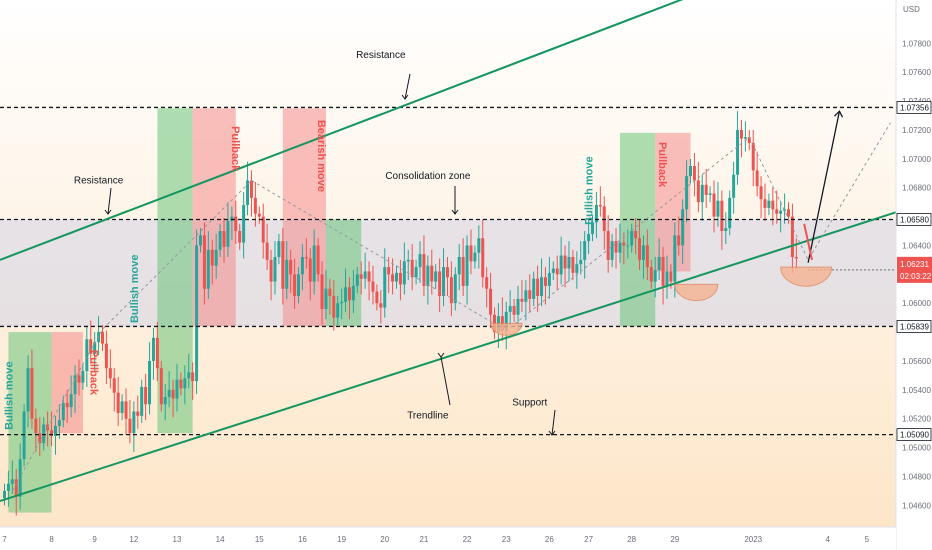 The width and height of the screenshot is (932, 550). What do you see at coordinates (916, 390) in the screenshot?
I see `price-tick: 1.05400` at bounding box center [916, 390].